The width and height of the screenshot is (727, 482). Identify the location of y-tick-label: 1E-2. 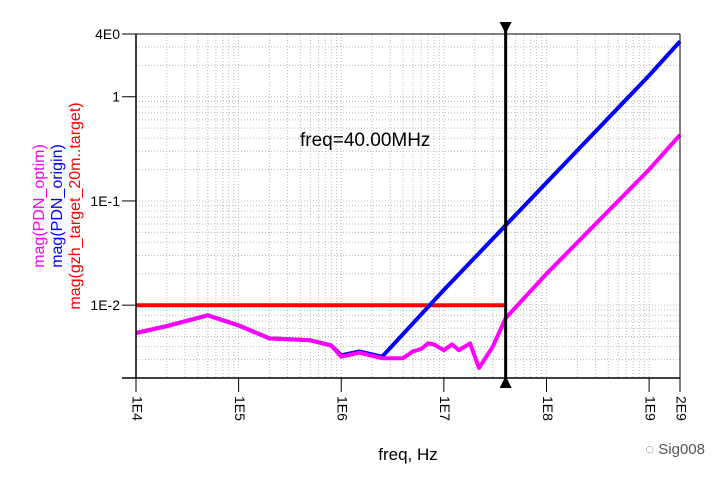
(105, 305).